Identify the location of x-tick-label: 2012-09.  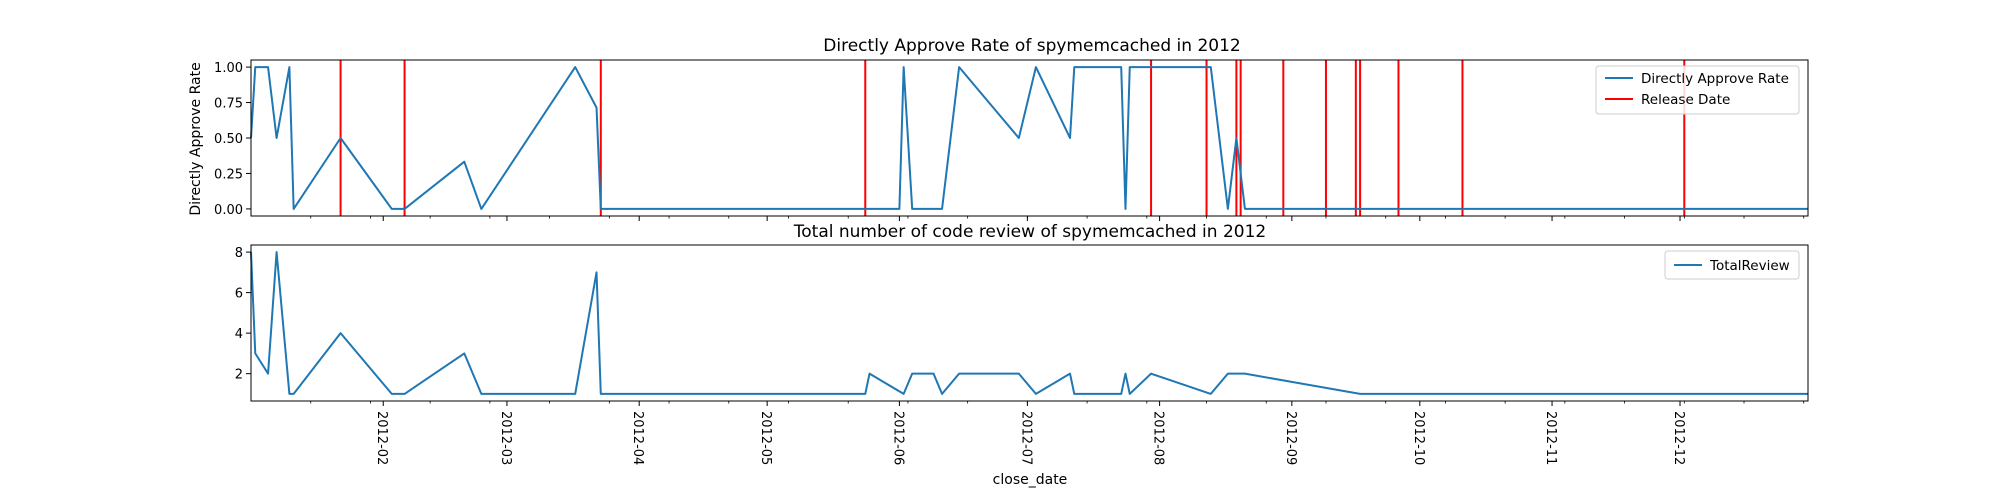
(1290, 438).